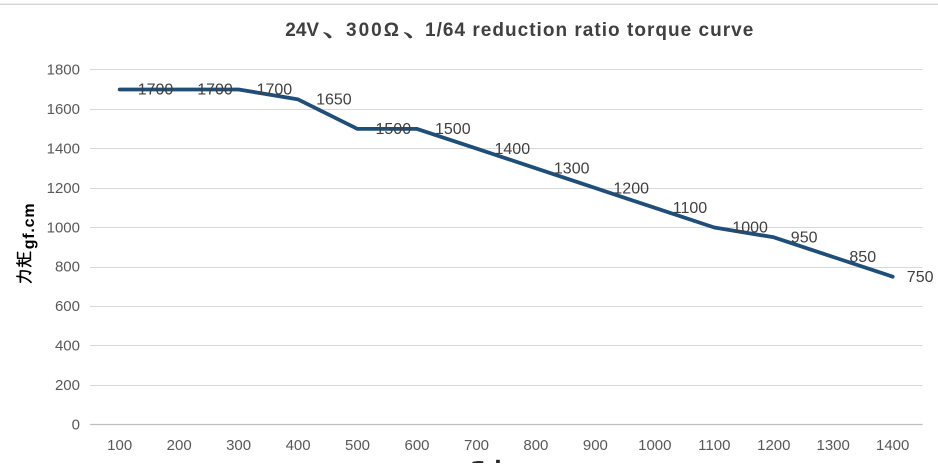 This screenshot has height=468, width=938. Describe the element at coordinates (302, 30) in the screenshot. I see `svg-text: 24V` at that location.